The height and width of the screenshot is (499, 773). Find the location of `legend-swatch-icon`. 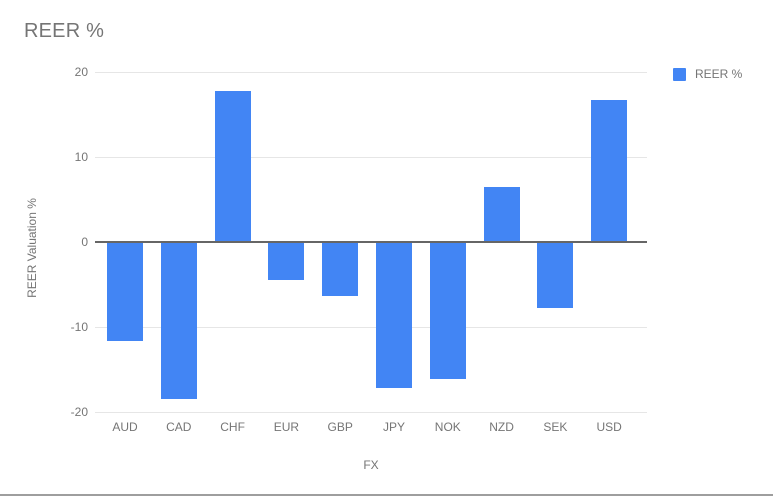

legend-swatch-icon is located at coordinates (679, 74).